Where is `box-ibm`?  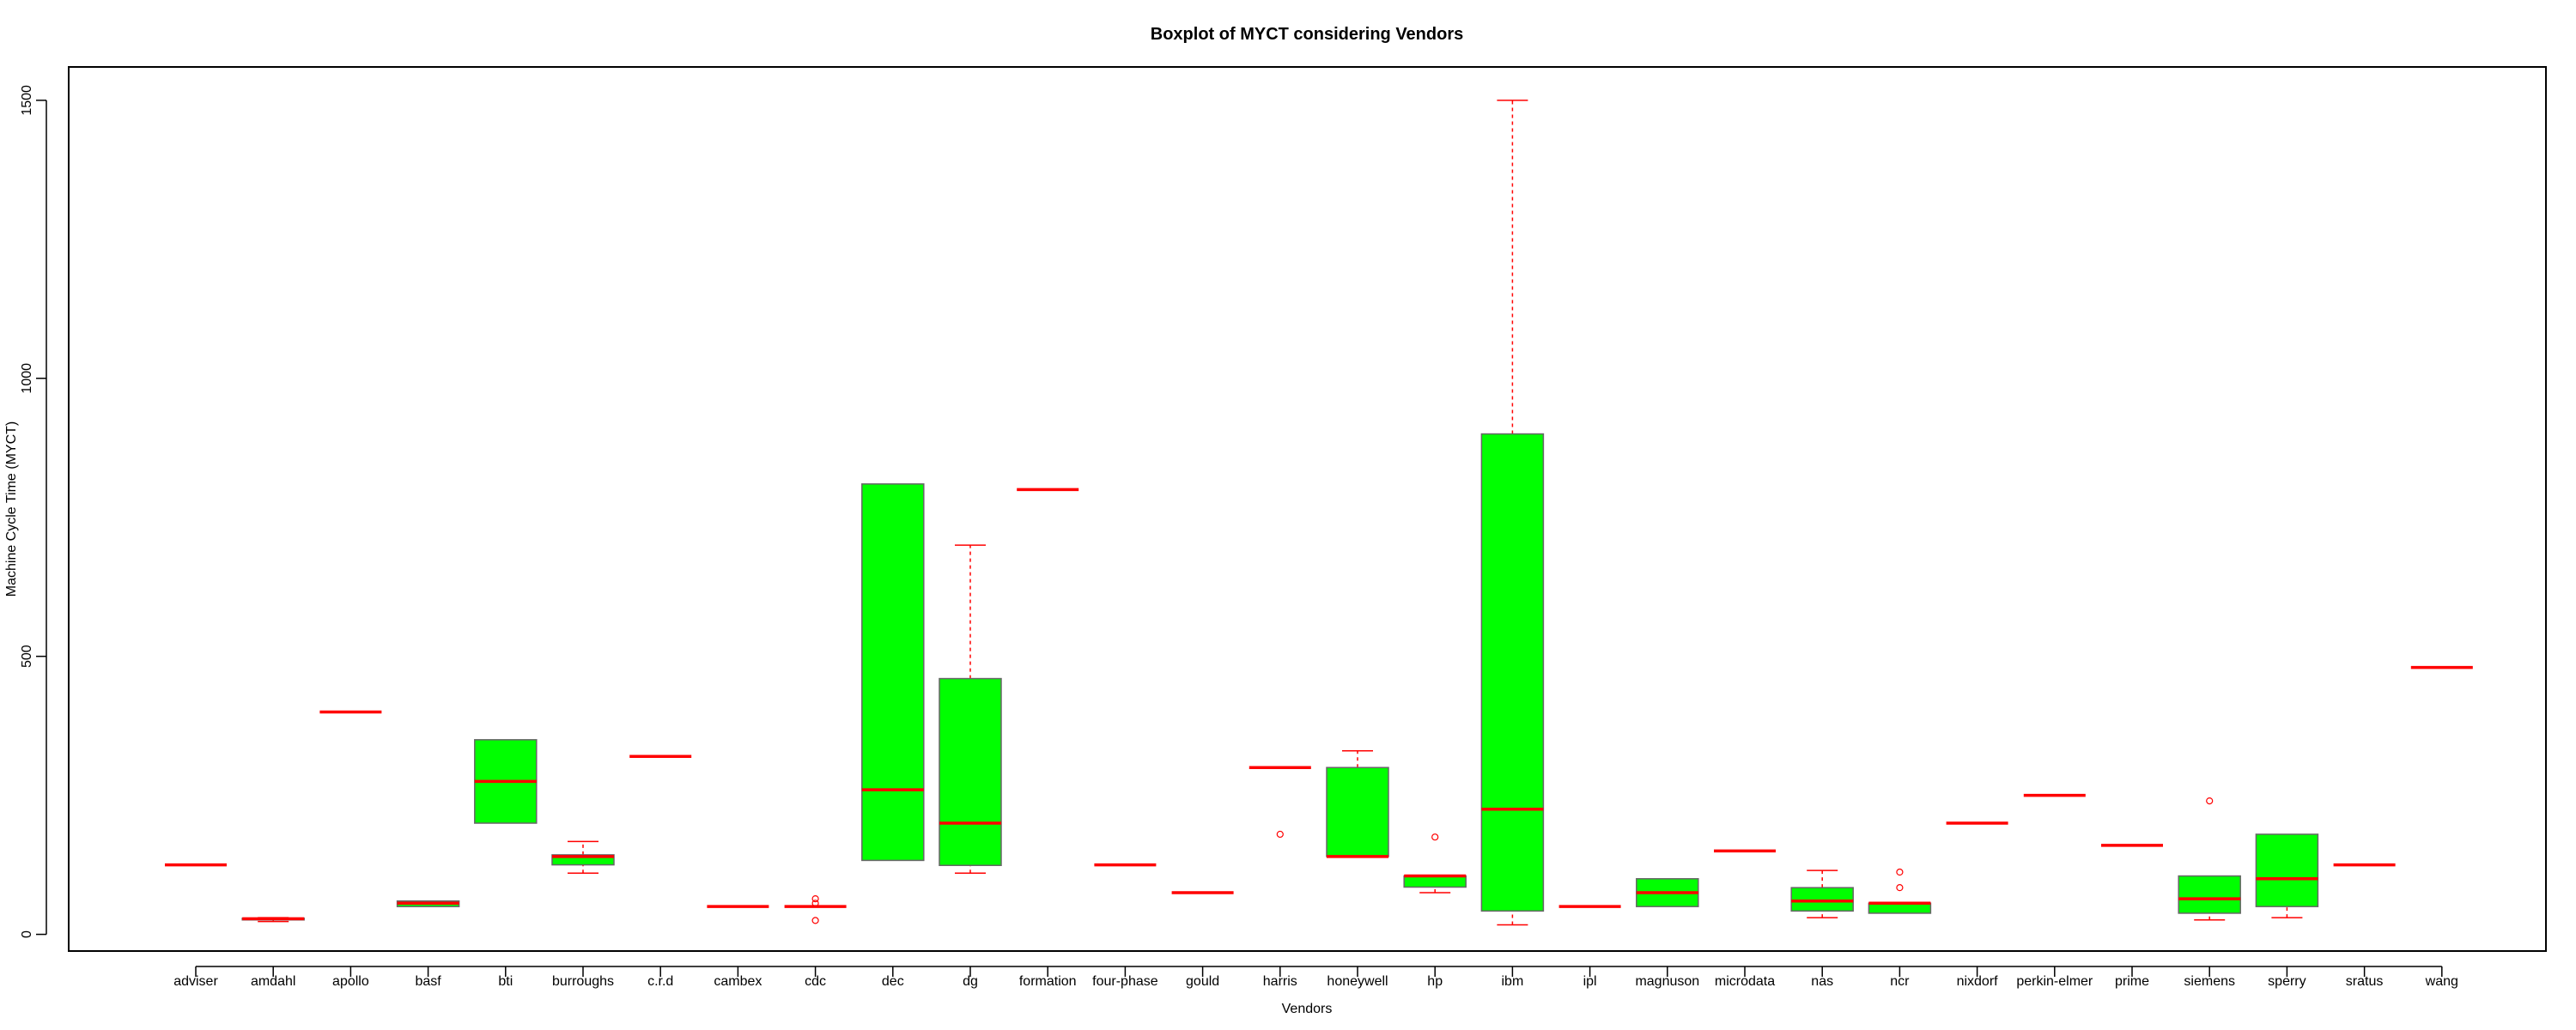
box-ibm is located at coordinates (1513, 513).